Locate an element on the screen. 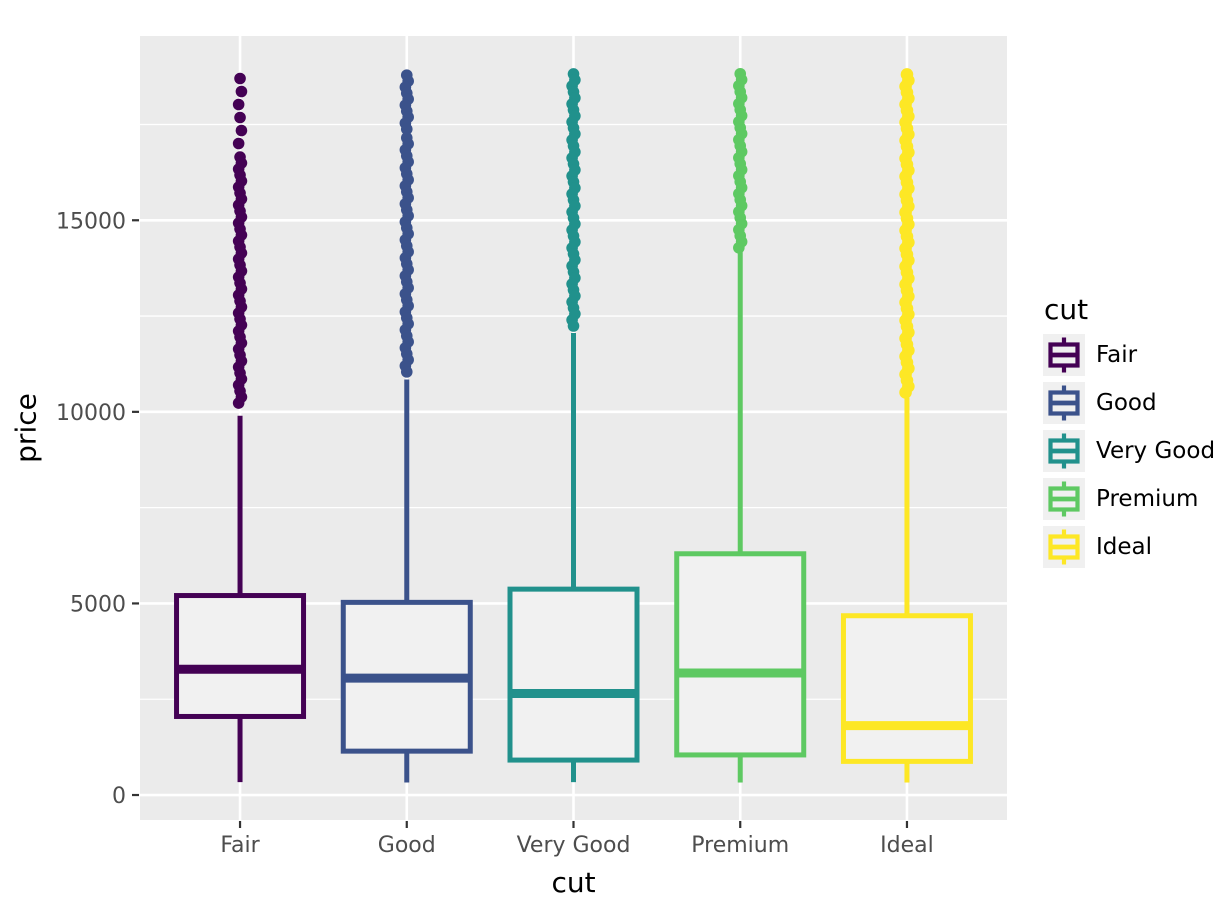 The height and width of the screenshot is (921, 1228). legend-label: Ideal is located at coordinates (1124, 547).